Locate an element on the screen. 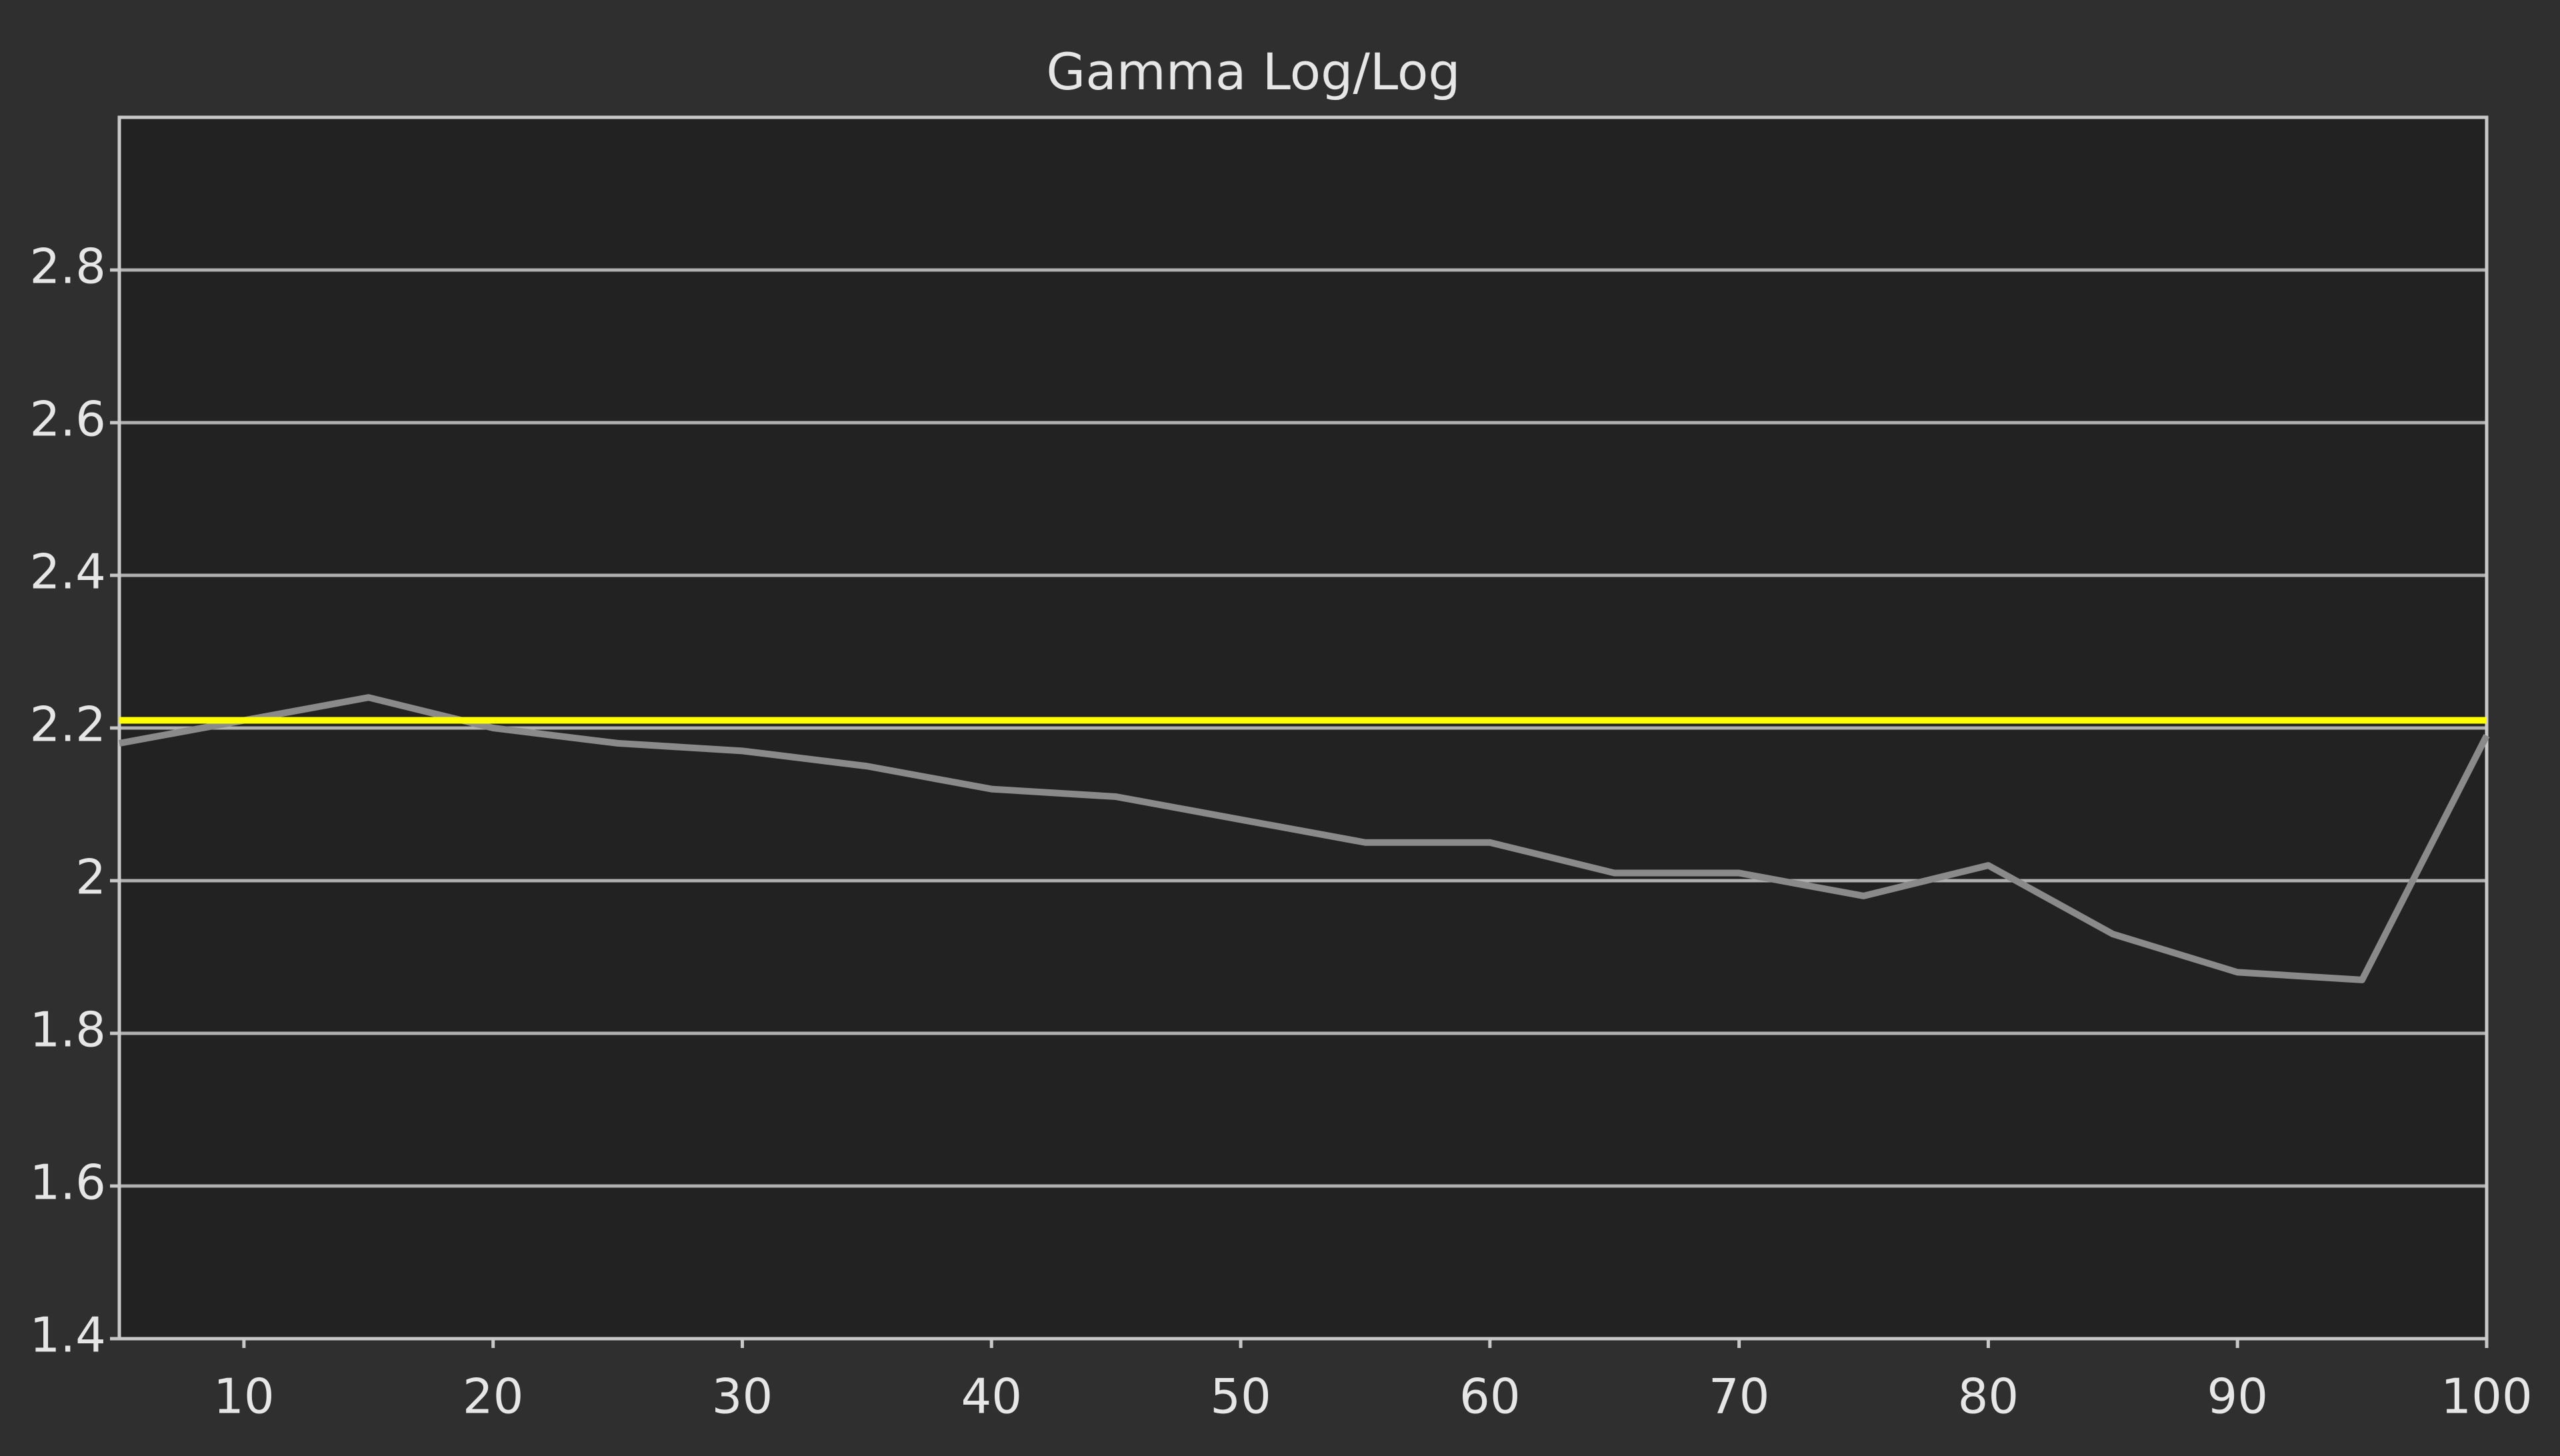 This screenshot has width=2560, height=1456. y-tick-label: 1.6 is located at coordinates (67, 1183).